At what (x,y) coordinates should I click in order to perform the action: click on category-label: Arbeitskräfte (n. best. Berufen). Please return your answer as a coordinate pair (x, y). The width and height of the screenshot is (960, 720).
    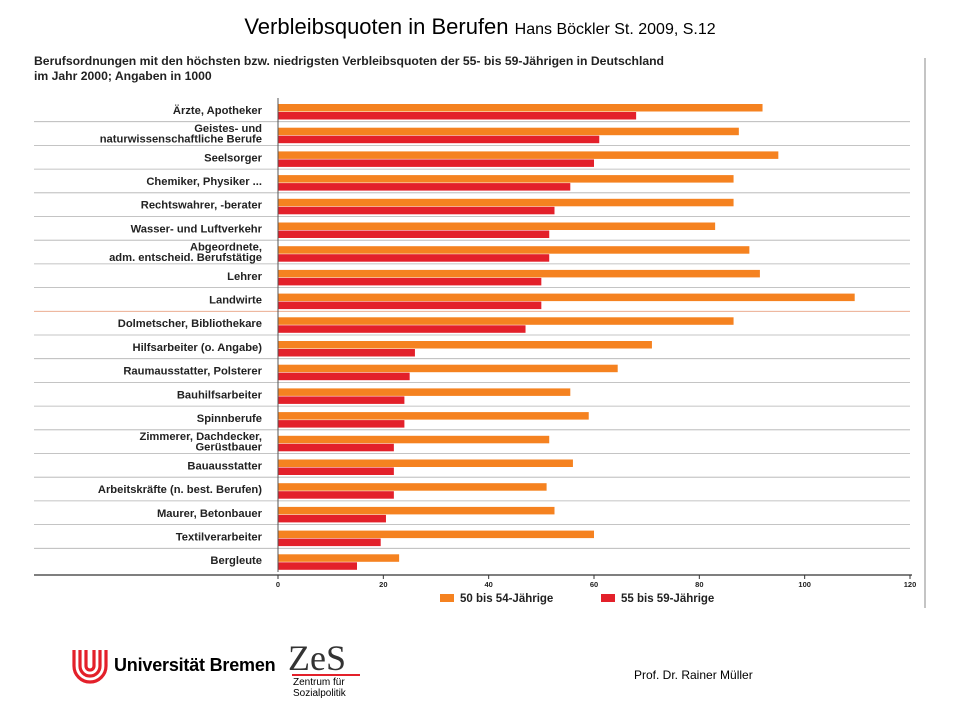
    Looking at the image, I should click on (180, 490).